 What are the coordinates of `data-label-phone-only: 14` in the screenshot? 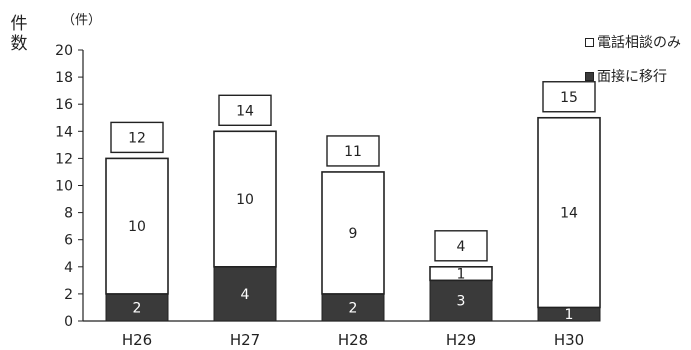 It's located at (569, 214).